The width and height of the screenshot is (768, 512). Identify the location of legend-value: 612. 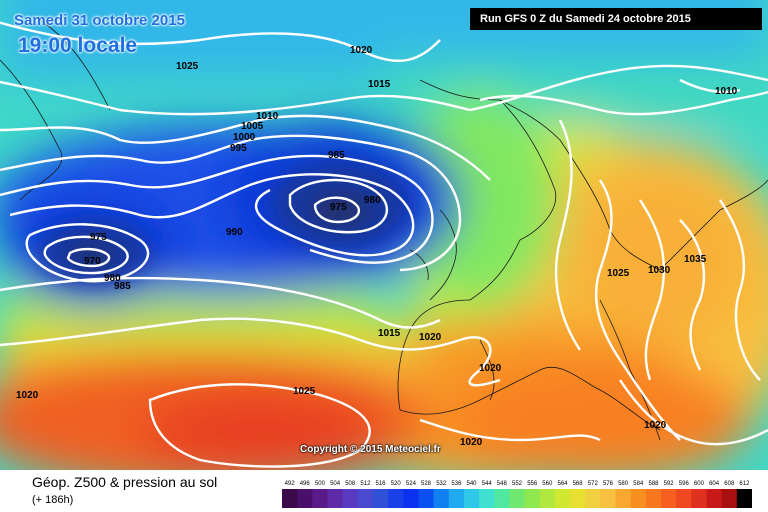
(744, 484).